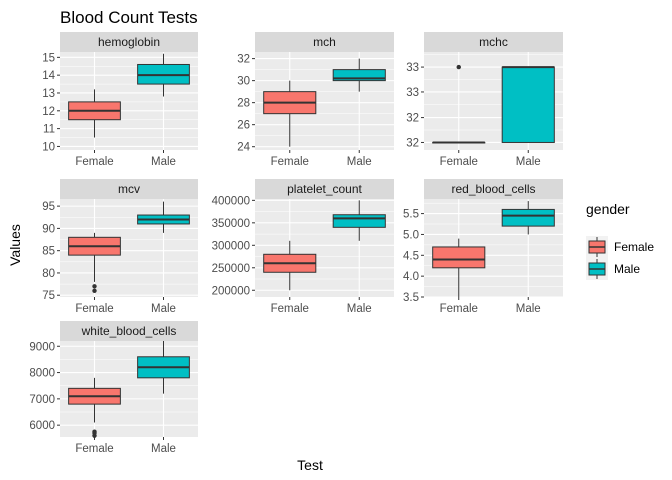 This screenshot has height=480, width=672. What do you see at coordinates (48, 207) in the screenshot?
I see `y-tick-label: 95` at bounding box center [48, 207].